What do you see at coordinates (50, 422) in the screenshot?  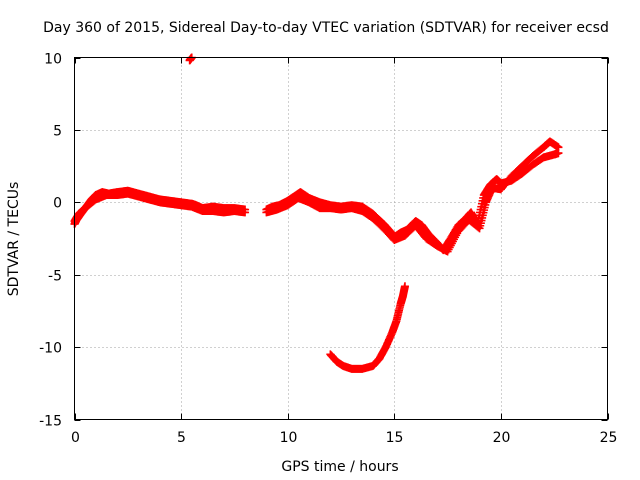 I see `y-tick-label: -15` at bounding box center [50, 422].